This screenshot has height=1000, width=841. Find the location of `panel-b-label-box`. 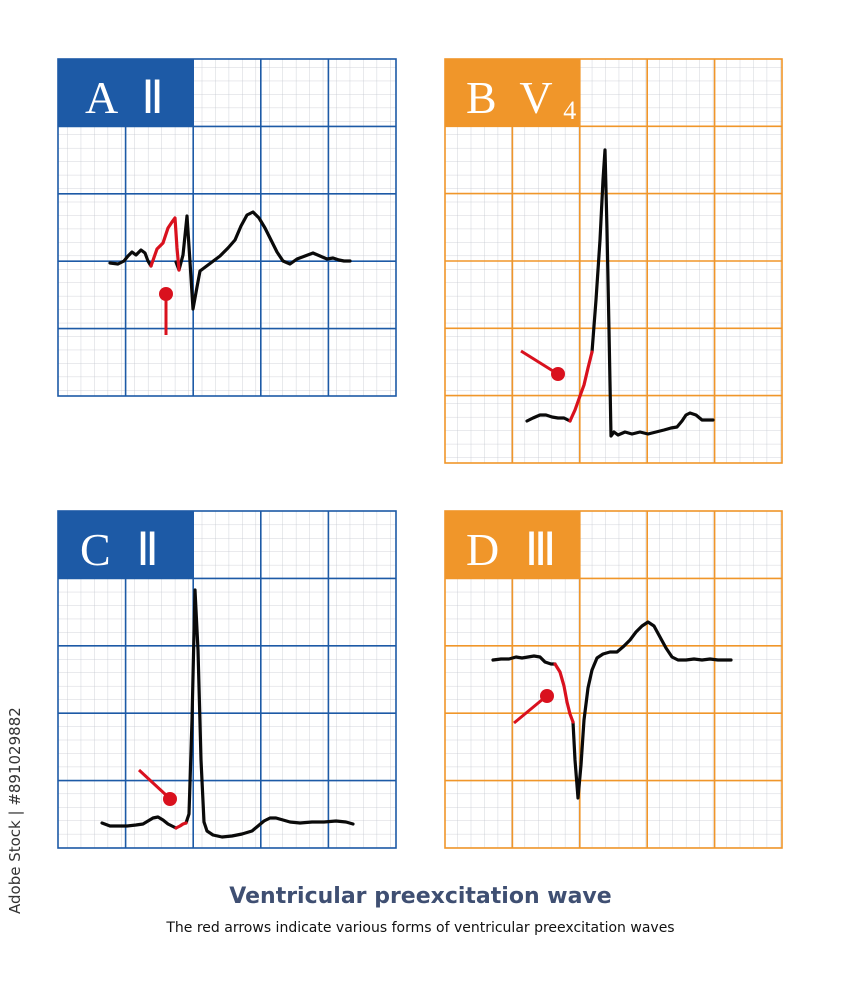

panel-b-label-box is located at coordinates (512, 92).